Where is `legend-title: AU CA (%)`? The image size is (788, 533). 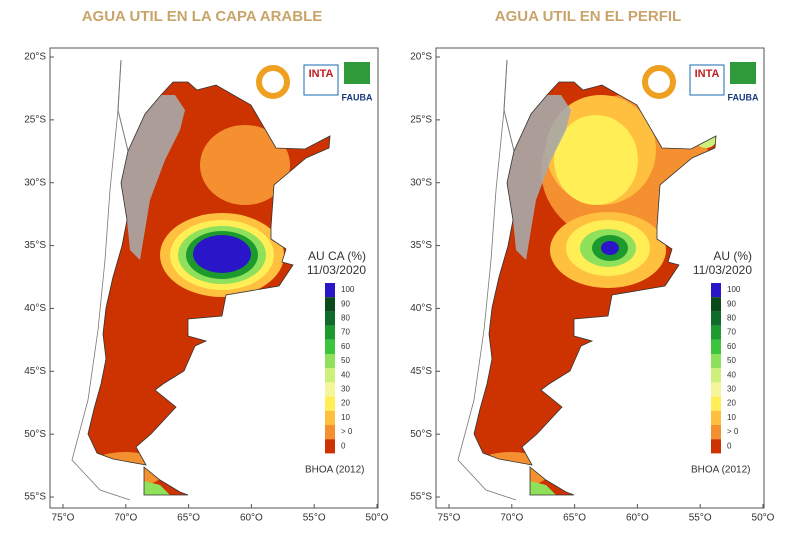
legend-title: AU CA (%) is located at coordinates (337, 256).